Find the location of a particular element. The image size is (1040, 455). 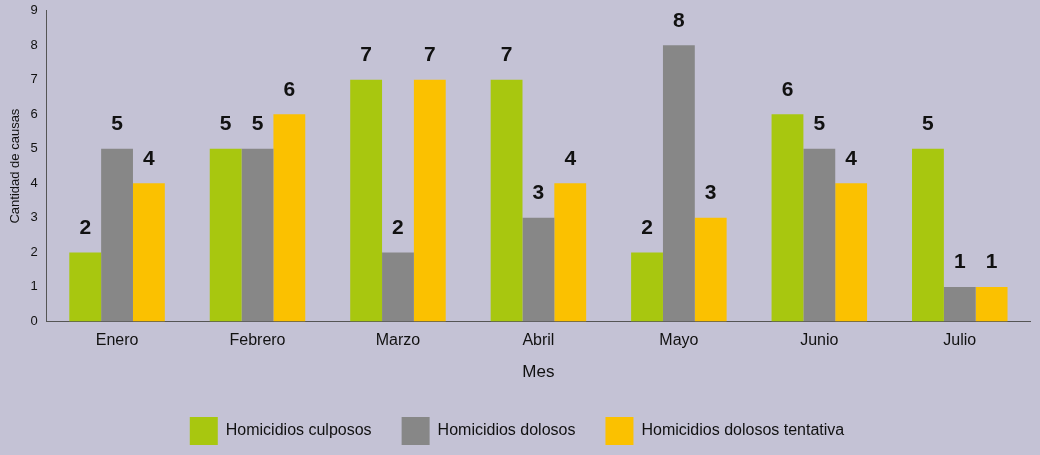

y-tick-label: 4 is located at coordinates (34, 182).